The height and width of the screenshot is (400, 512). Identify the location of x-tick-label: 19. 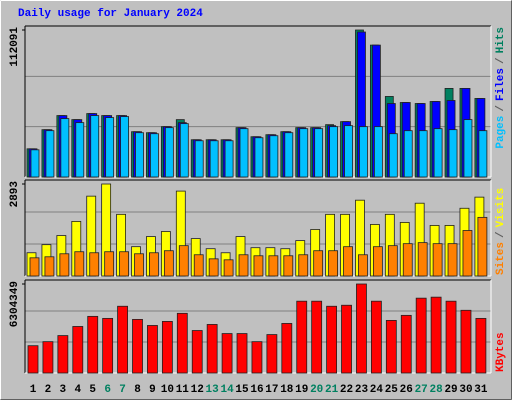
(301, 390).